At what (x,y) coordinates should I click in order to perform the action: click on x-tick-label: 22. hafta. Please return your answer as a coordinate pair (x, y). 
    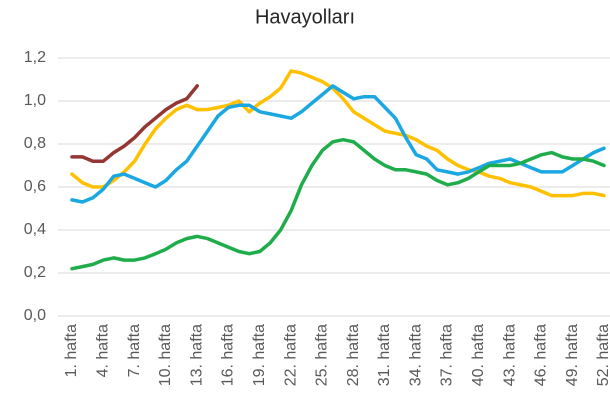
    Looking at the image, I should click on (290, 355).